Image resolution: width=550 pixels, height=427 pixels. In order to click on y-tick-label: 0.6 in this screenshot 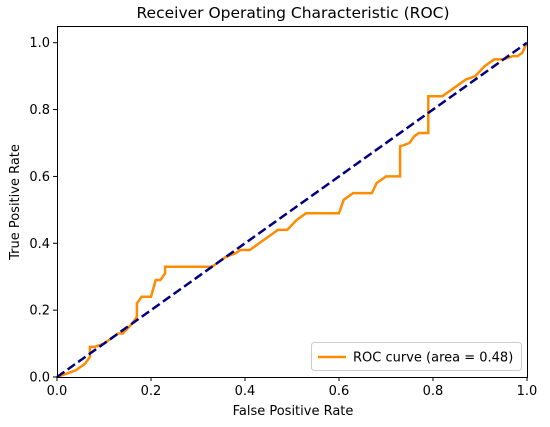, I will do `click(39, 177)`.